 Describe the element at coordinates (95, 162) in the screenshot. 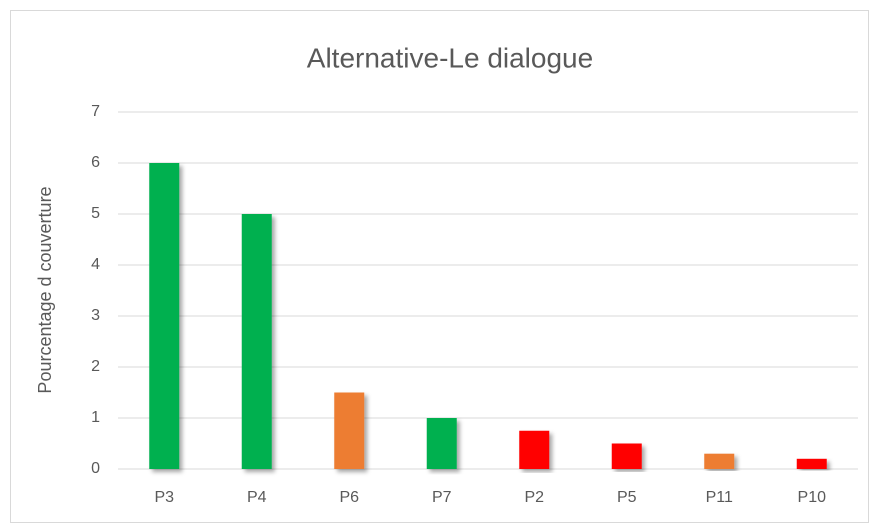

I see `y-tick-label: 6` at that location.